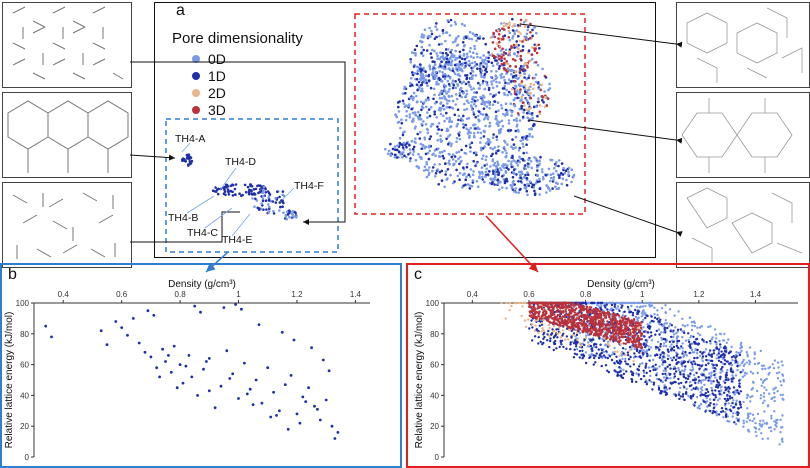 The image size is (810, 468). What do you see at coordinates (217, 262) in the screenshot?
I see `arrow-to-panel-b` at bounding box center [217, 262].